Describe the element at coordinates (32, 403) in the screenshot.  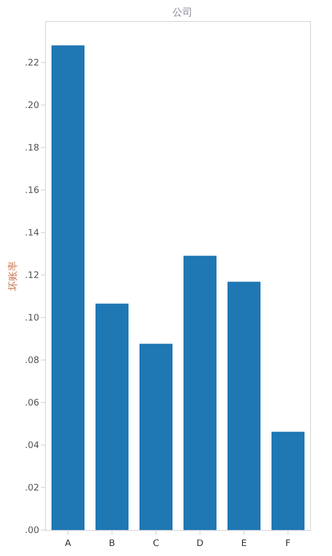
I see `y-tick-label: .06` at that location.